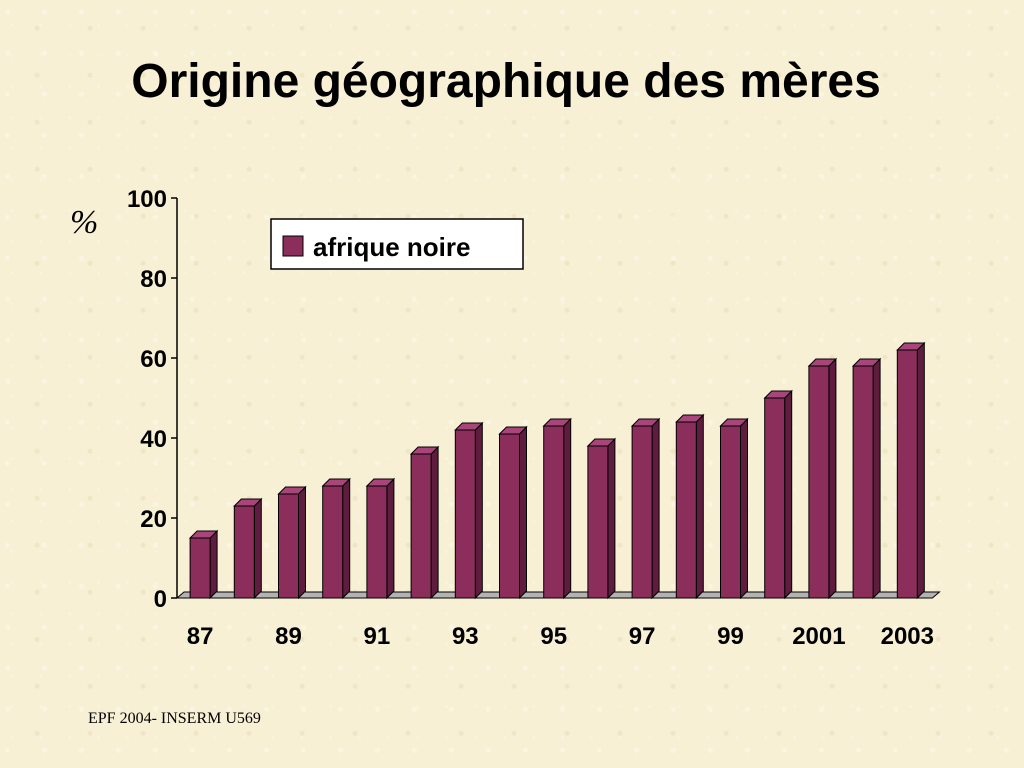  What do you see at coordinates (506, 81) in the screenshot?
I see `slide-title: Origine géographique des mères` at bounding box center [506, 81].